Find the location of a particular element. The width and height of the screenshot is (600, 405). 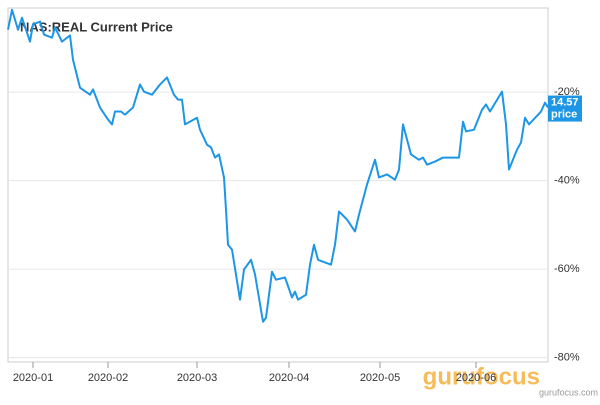

y-tick-label: -20% is located at coordinates (567, 92).